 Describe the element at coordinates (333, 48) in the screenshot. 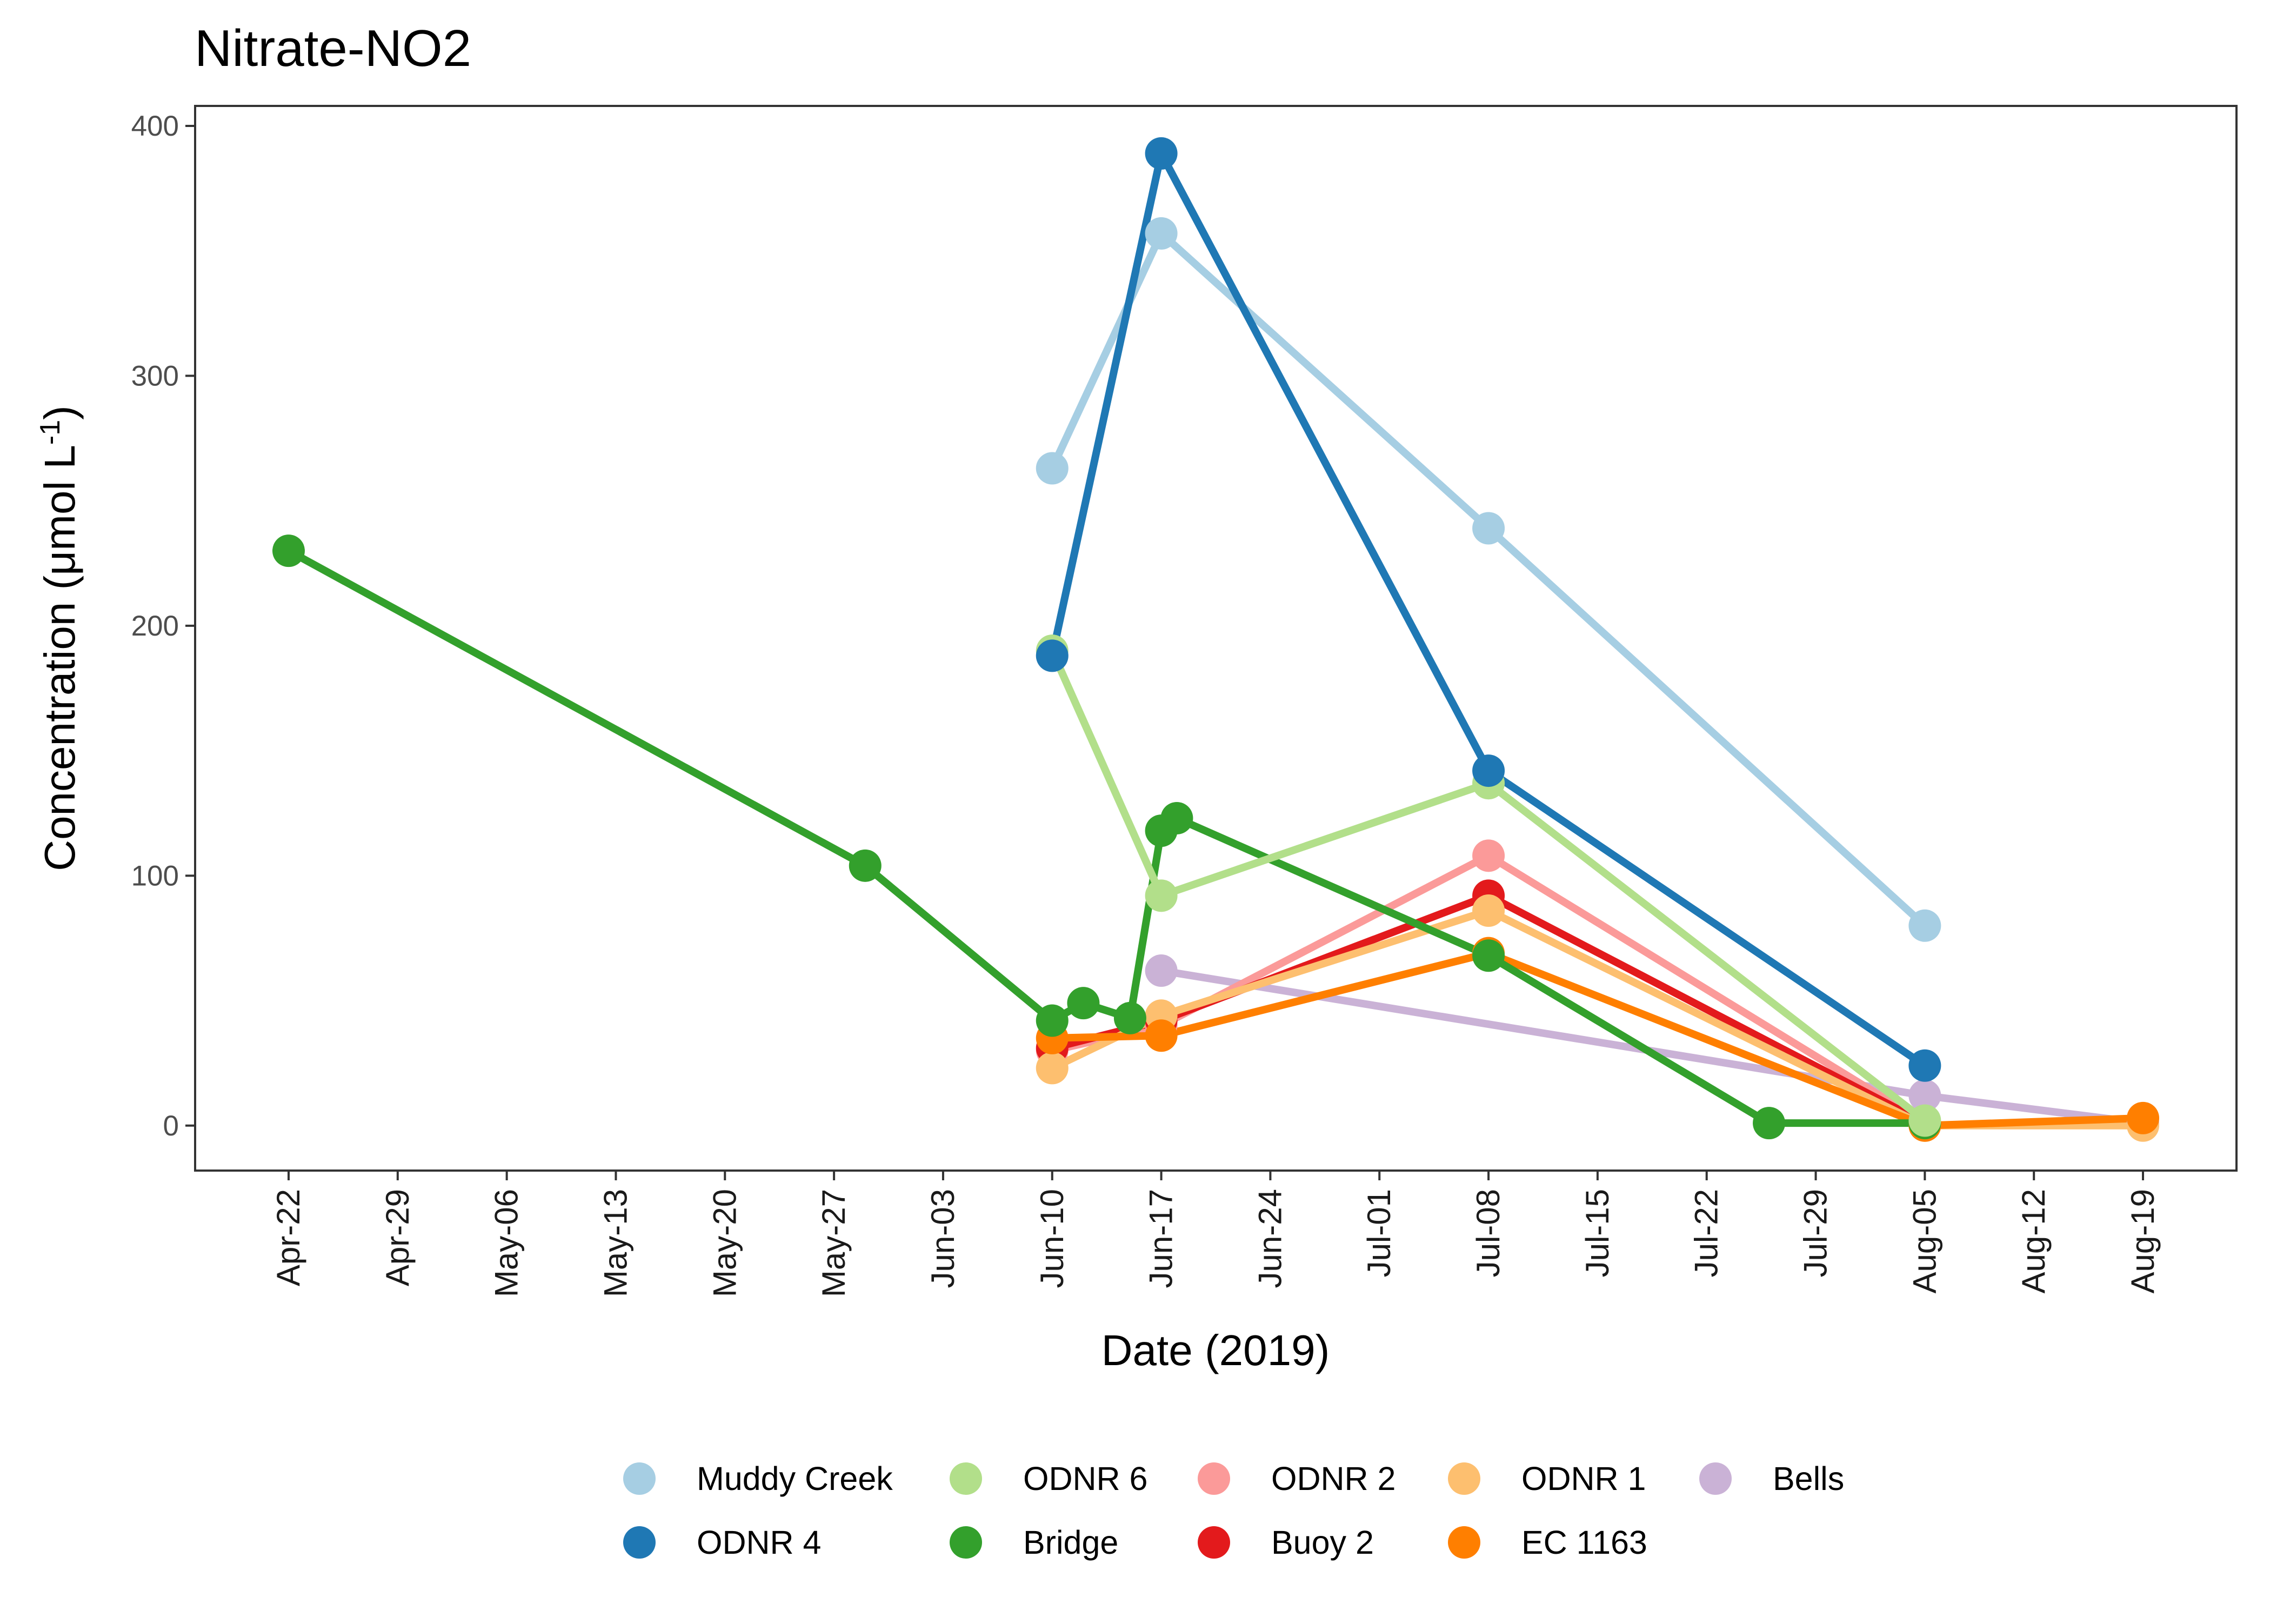

I see `chart-title: Nitrate-NO2` at that location.